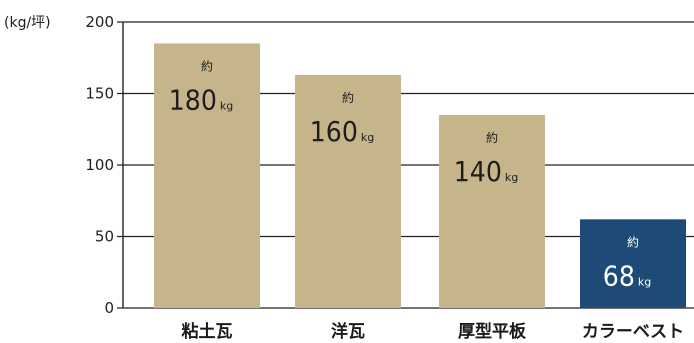  What do you see at coordinates (120, 165) in the screenshot?
I see `y-axis` at bounding box center [120, 165].